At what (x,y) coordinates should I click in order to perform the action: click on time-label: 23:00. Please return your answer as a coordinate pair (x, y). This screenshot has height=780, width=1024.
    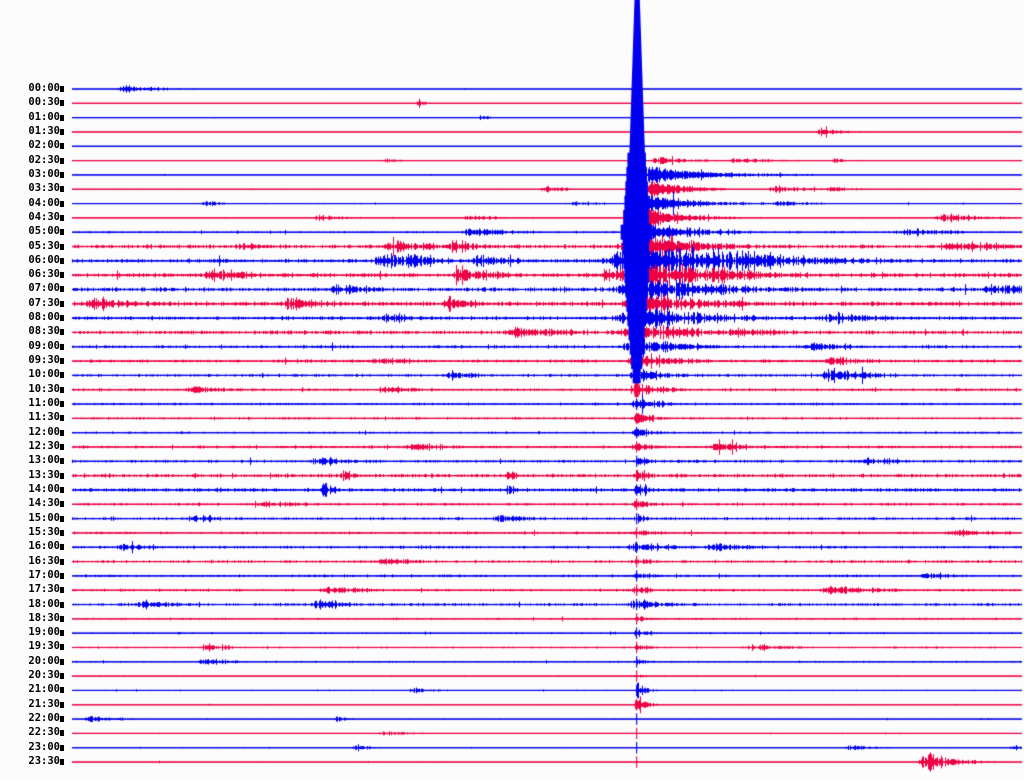
    Looking at the image, I should click on (44, 746).